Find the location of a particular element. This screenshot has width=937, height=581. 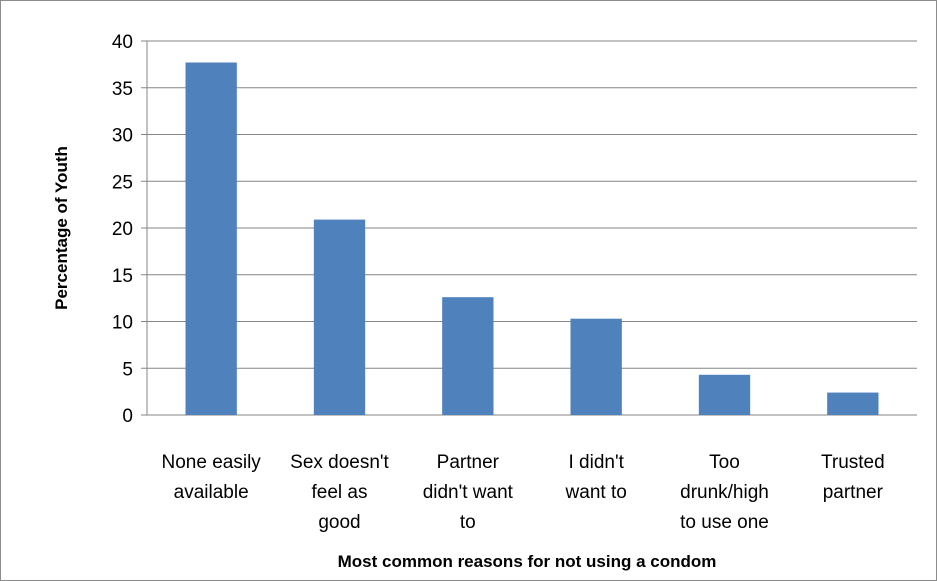

y-tick-label: 20 is located at coordinates (122, 229).